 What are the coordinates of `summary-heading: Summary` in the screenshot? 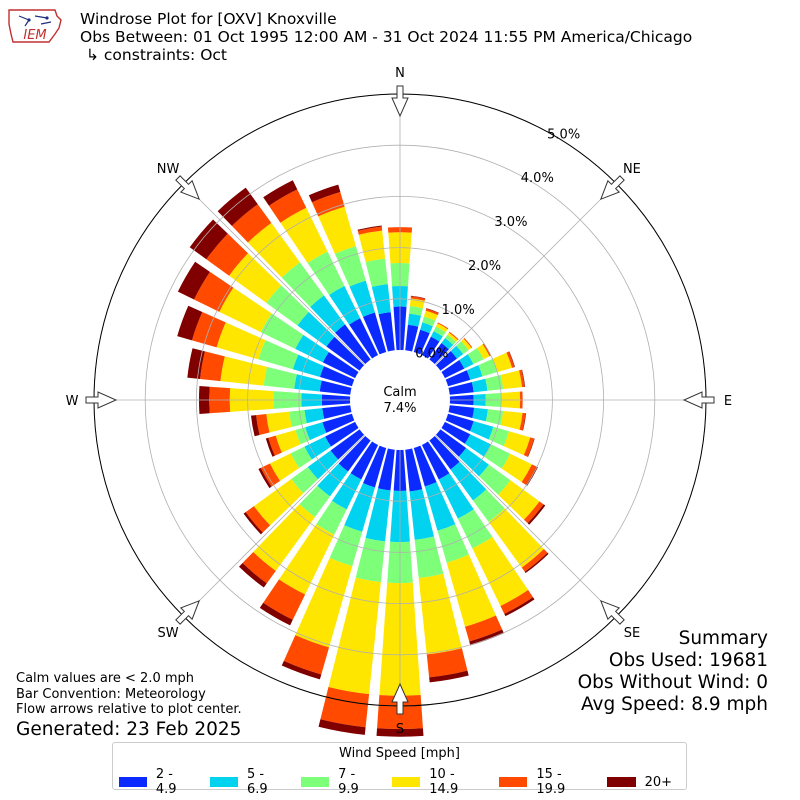 It's located at (723, 638).